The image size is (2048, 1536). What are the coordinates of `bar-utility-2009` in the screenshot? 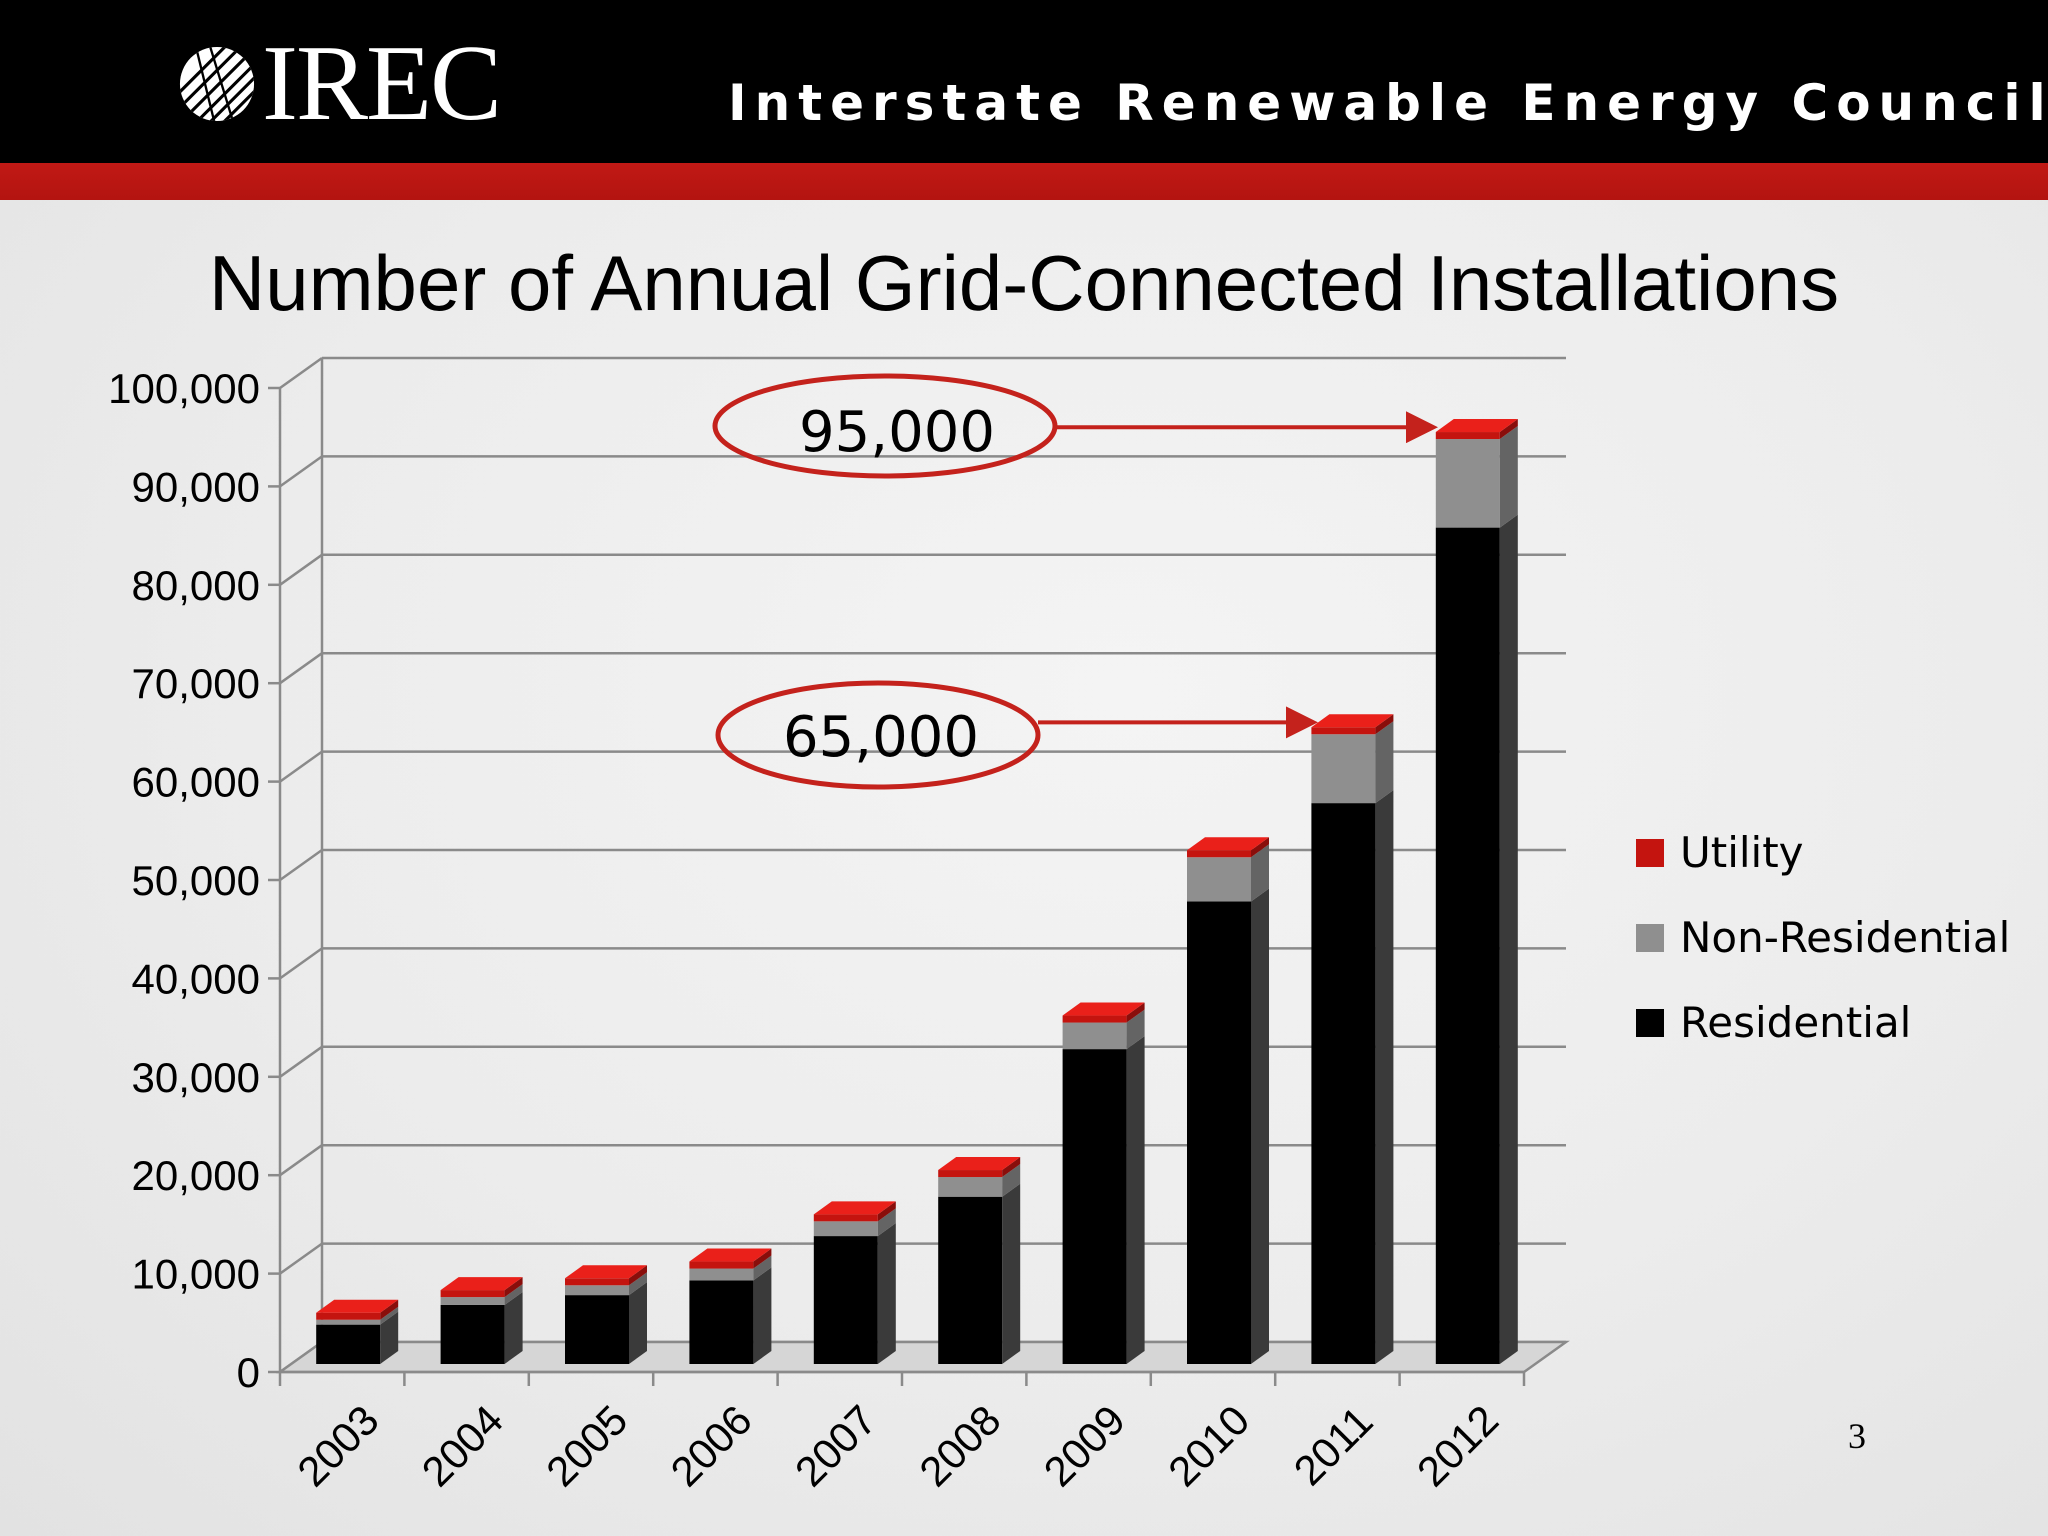 It's located at (1094, 1019).